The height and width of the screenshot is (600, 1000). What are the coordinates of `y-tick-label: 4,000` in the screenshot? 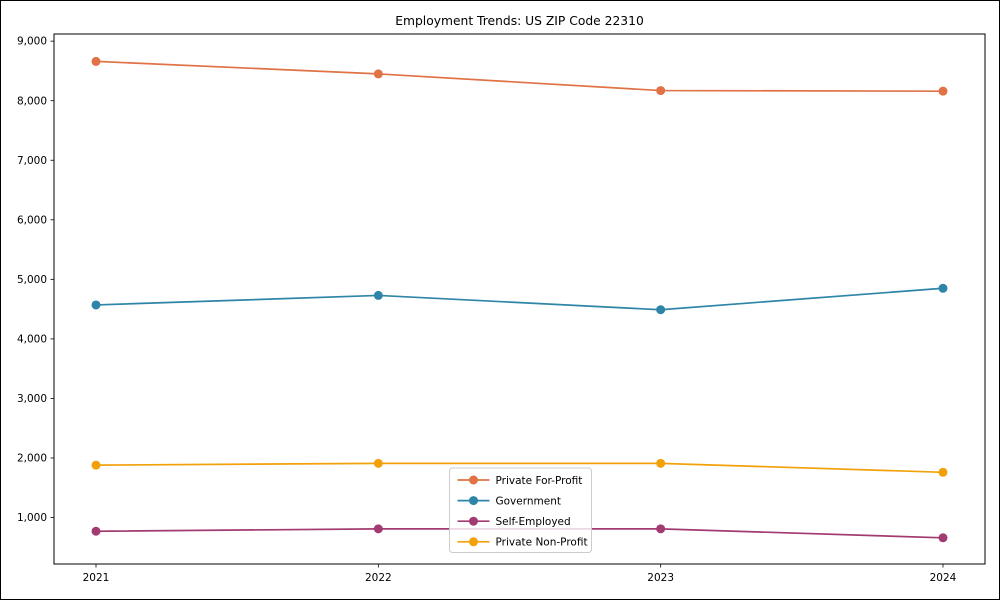 It's located at (32, 339).